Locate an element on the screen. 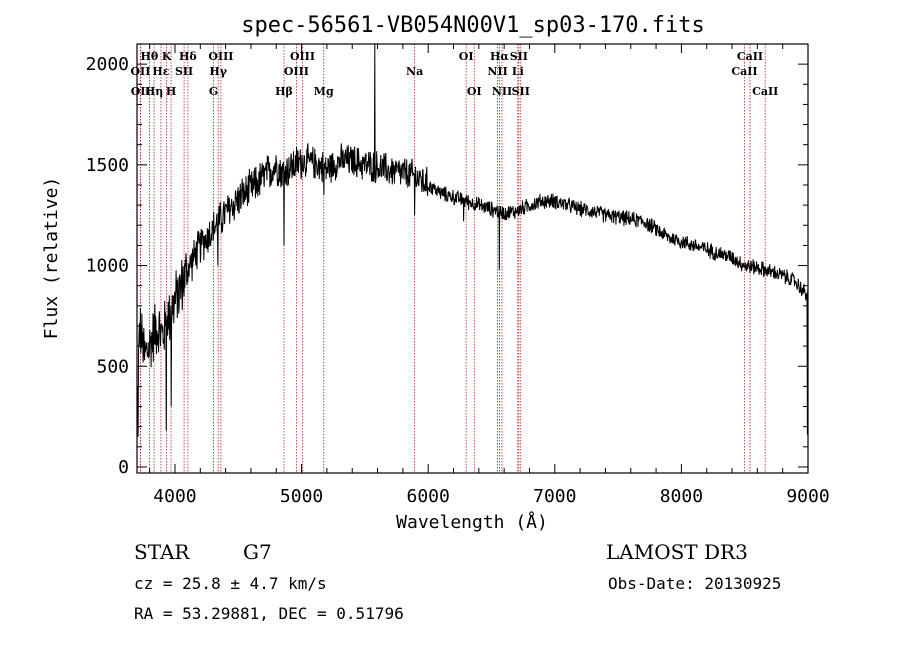  y-tick-label: 2000 is located at coordinates (107, 64).